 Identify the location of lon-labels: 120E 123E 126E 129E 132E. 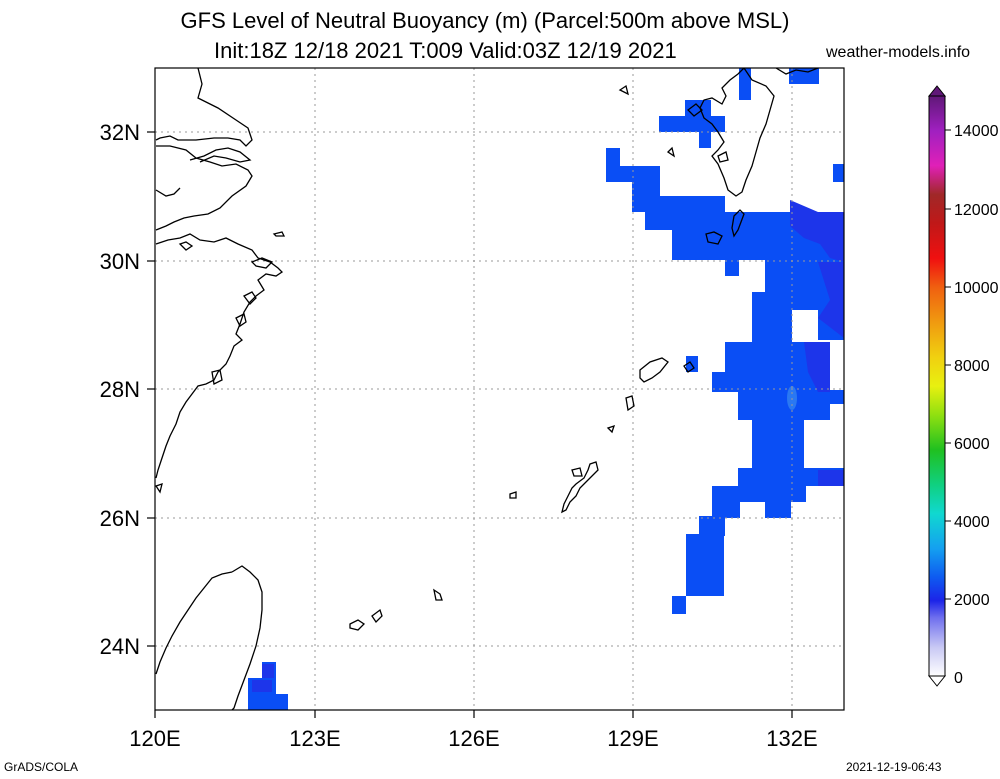
(473, 738).